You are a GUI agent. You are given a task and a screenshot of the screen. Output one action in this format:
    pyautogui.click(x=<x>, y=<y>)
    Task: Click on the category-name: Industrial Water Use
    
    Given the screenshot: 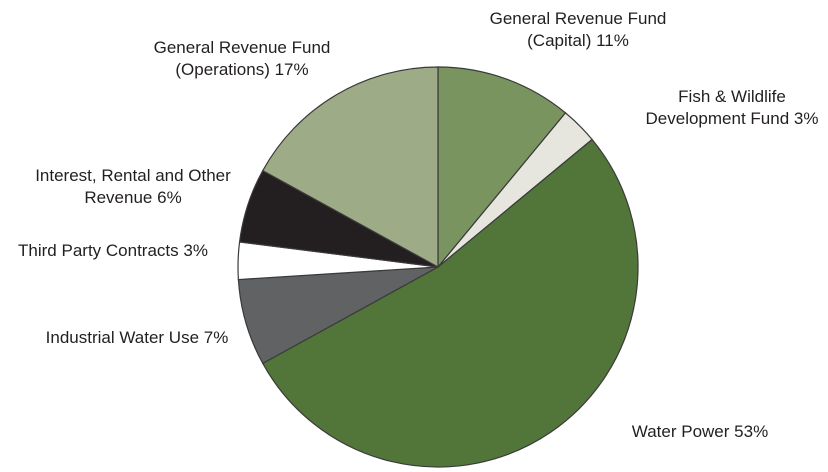 What is the action you would take?
    pyautogui.click(x=122, y=337)
    